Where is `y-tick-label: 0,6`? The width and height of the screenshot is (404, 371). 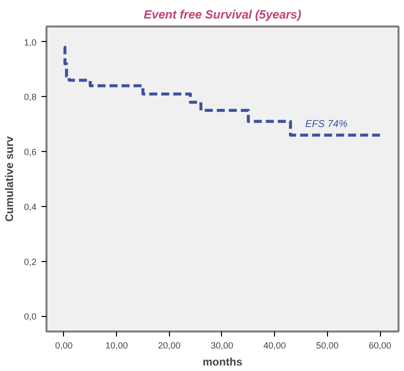 y-tick-label: 0,6 is located at coordinates (30, 152).